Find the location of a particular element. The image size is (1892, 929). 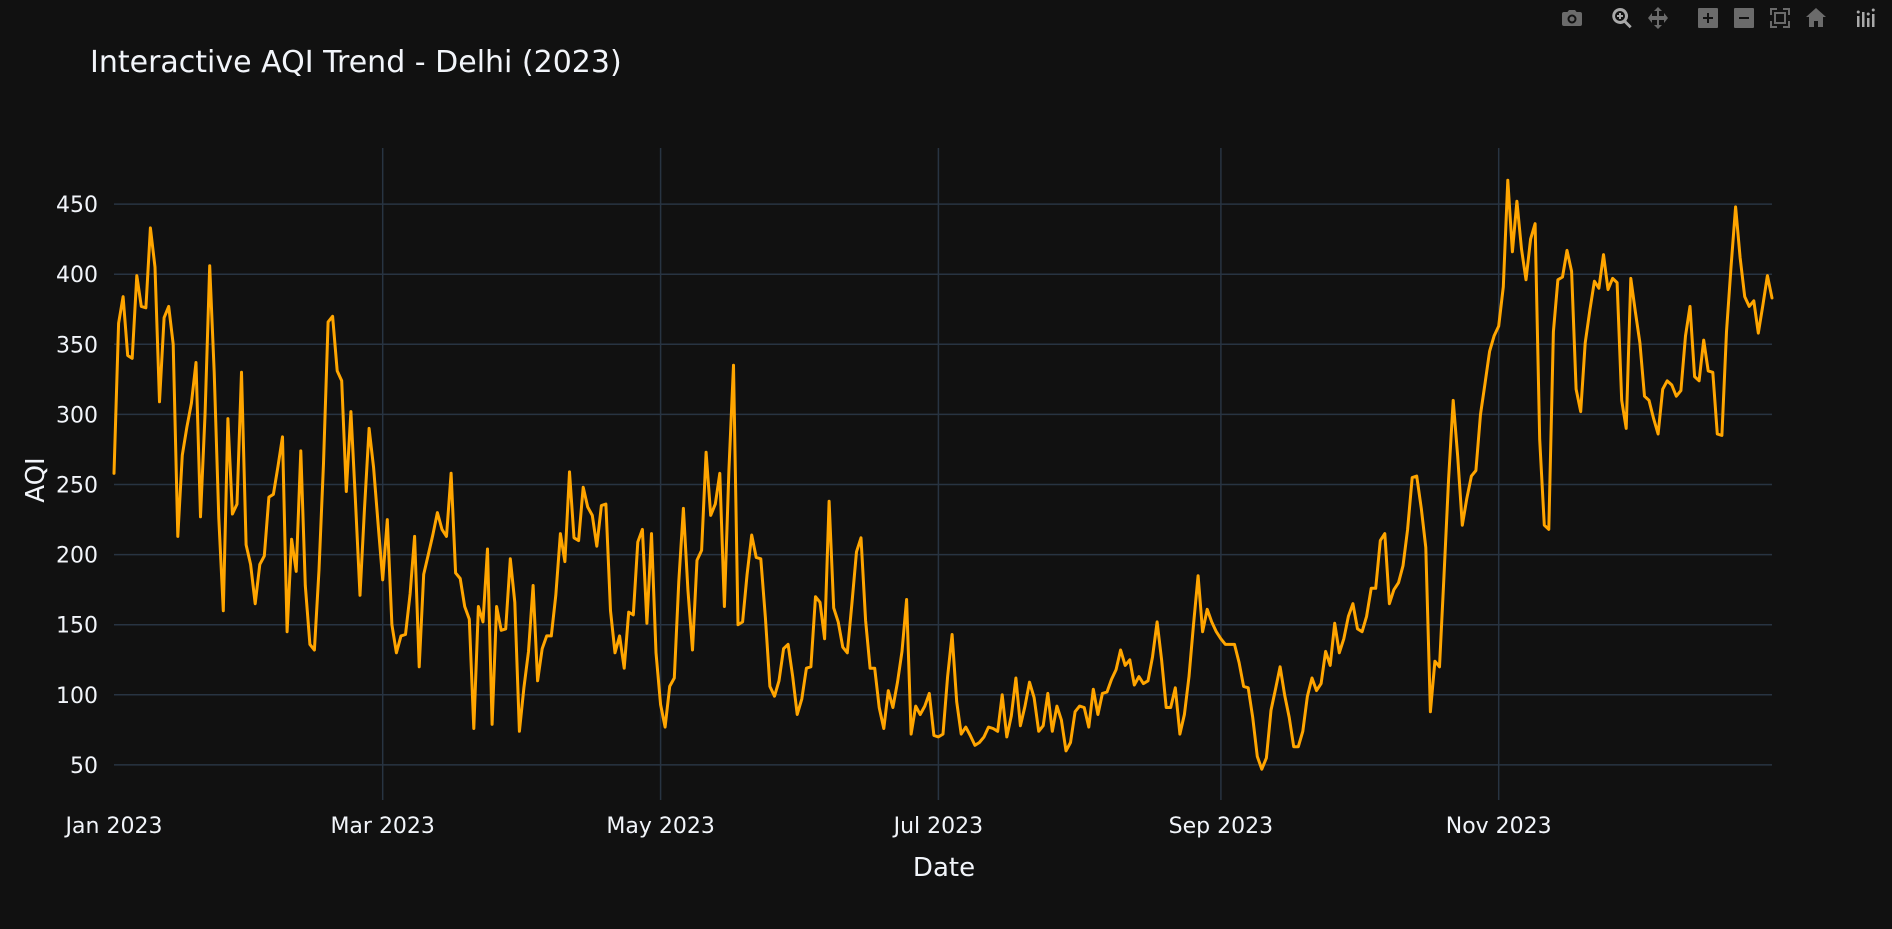

modebar-group-logo is located at coordinates (1866, 18).